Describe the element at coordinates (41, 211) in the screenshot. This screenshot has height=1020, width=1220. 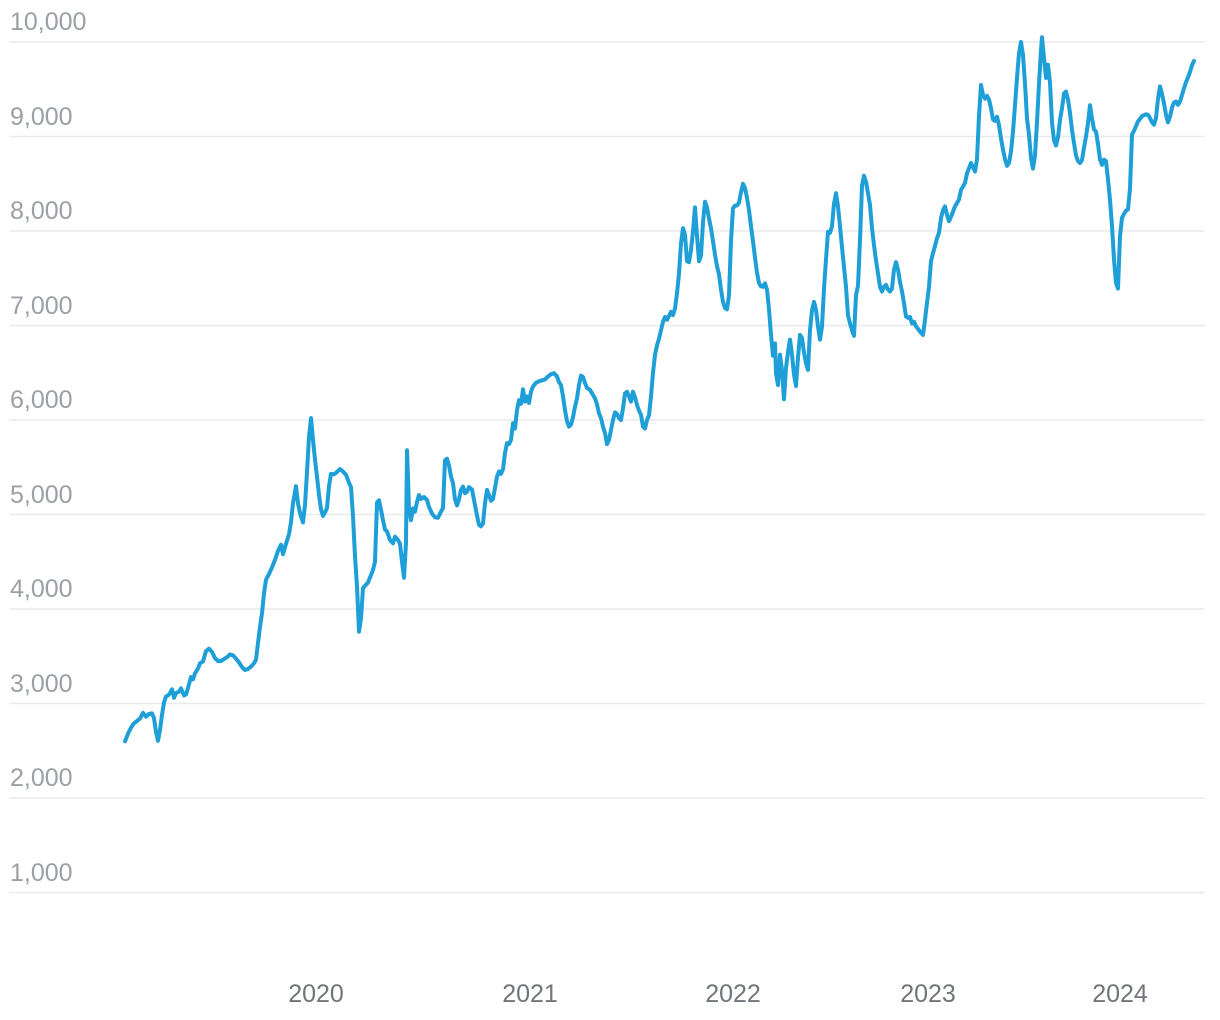
I see `y-axis-tick-label: 8,000` at that location.